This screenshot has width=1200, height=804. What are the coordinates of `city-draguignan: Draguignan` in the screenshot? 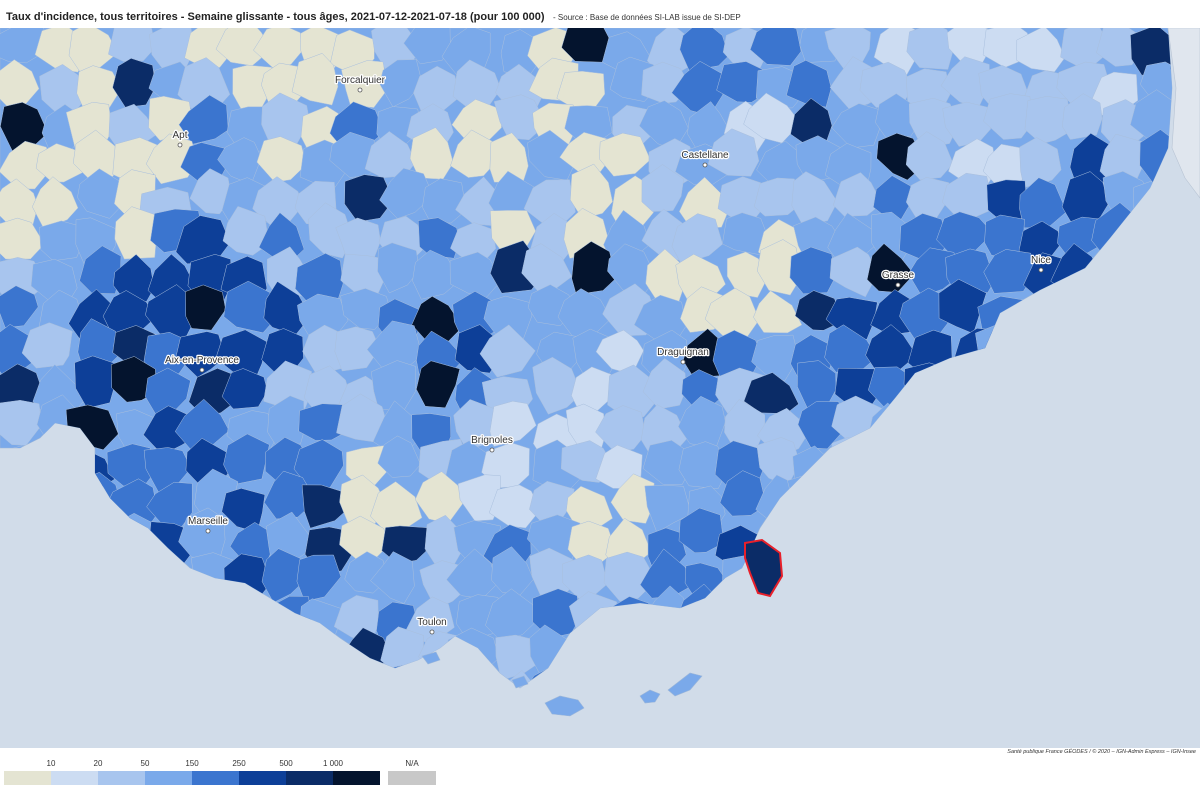 It's located at (683, 355).